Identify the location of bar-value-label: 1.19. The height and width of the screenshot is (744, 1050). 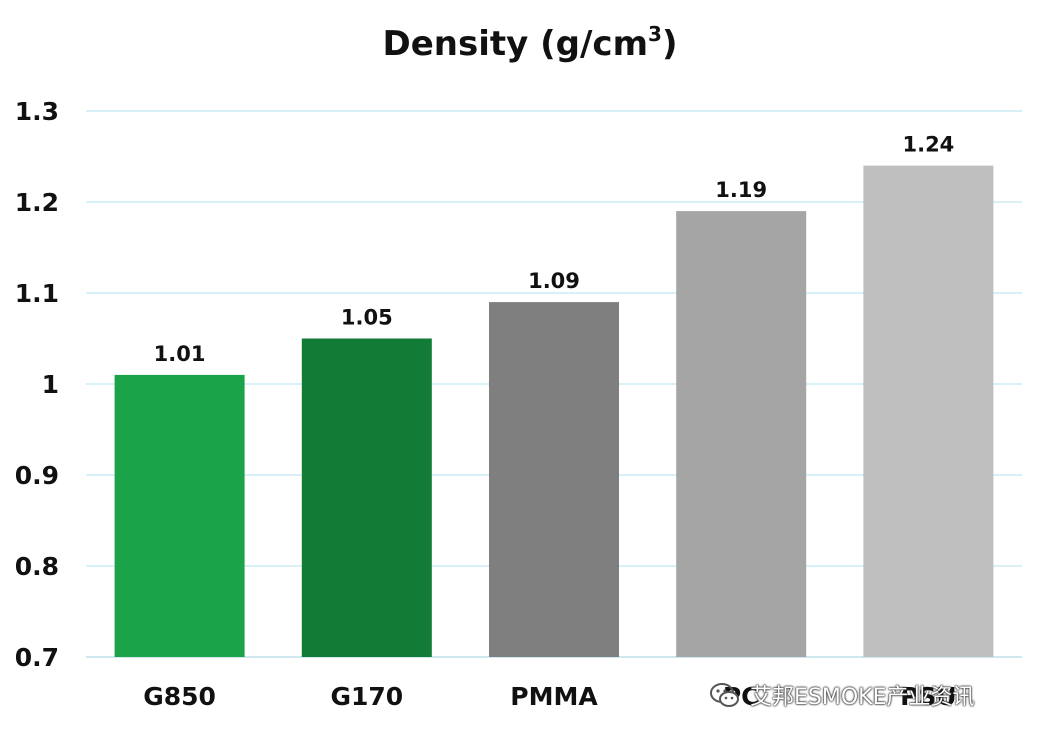
(741, 190).